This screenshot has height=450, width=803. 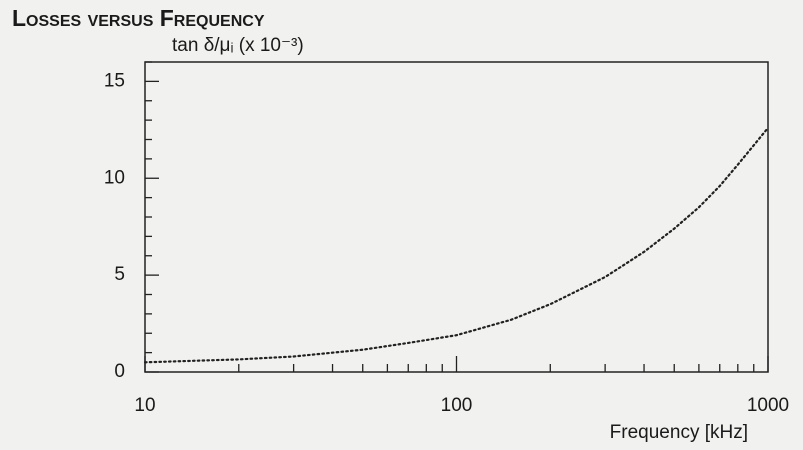 What do you see at coordinates (119, 371) in the screenshot?
I see `y-tick-label: 0` at bounding box center [119, 371].